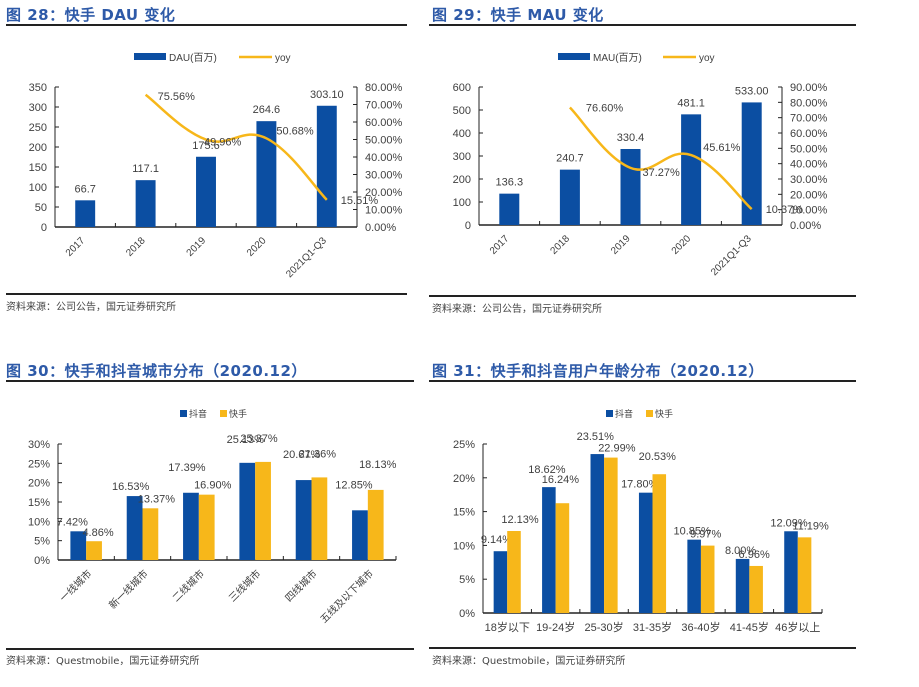  What do you see at coordinates (72, 522) in the screenshot?
I see `bar-value-label: 7.42%` at bounding box center [72, 522].